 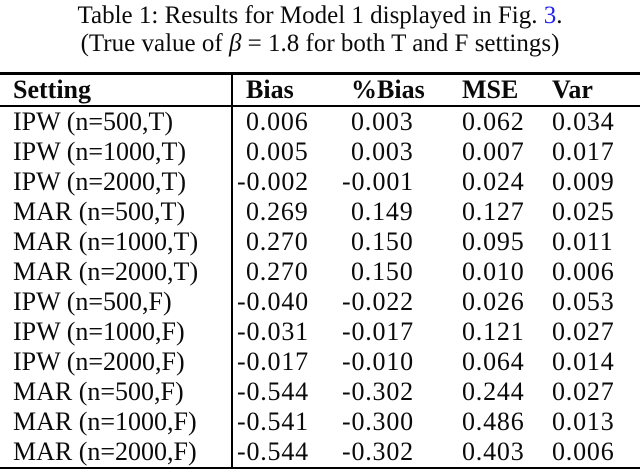 I want to click on mse-cell: 0.244, so click(x=495, y=392).